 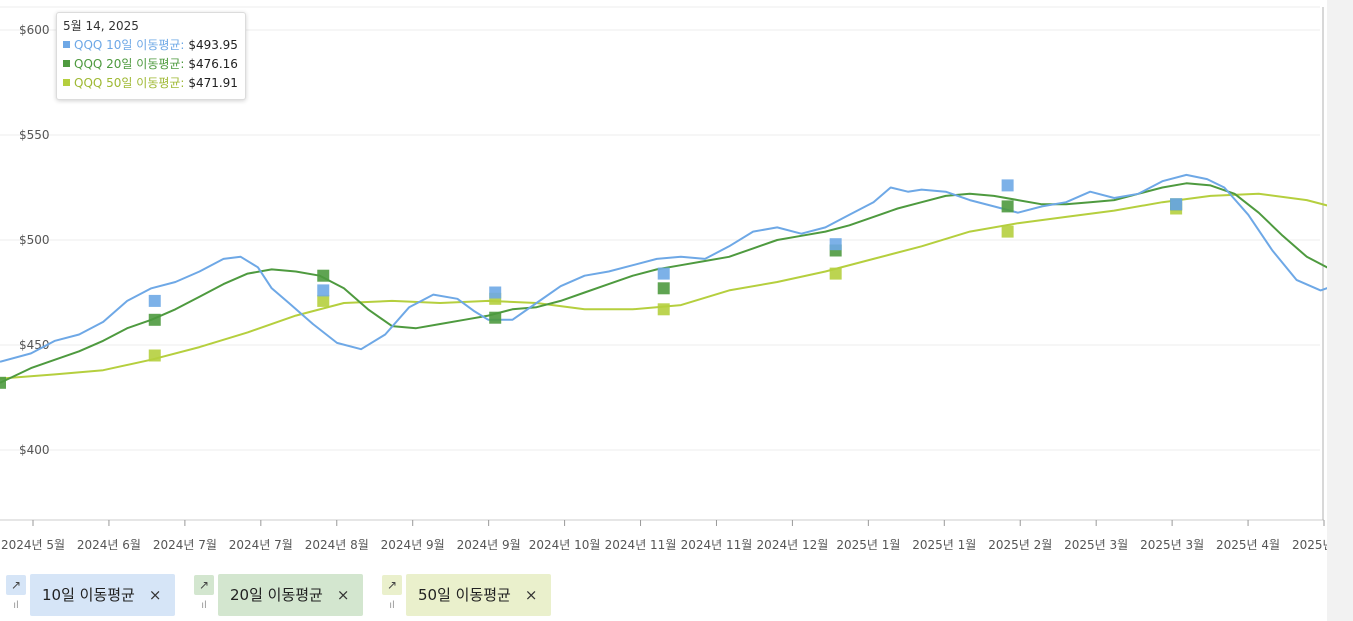 I want to click on x-tick-label: 2024년 5월, so click(x=33, y=545).